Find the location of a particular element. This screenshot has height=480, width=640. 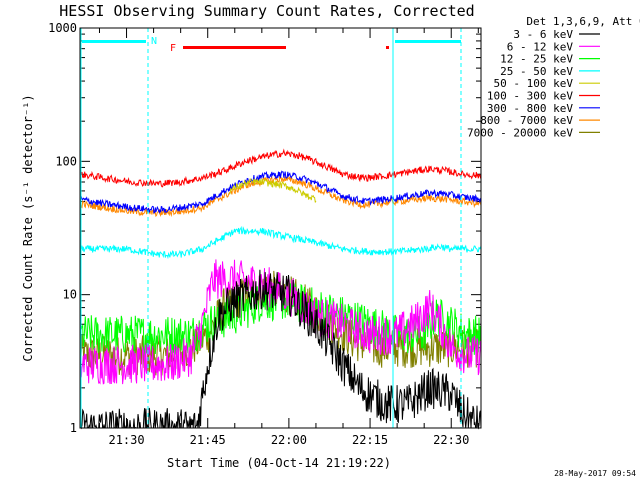

x-axis-label: Start Time (04-Oct-14 21:19:22) is located at coordinates (279, 463).